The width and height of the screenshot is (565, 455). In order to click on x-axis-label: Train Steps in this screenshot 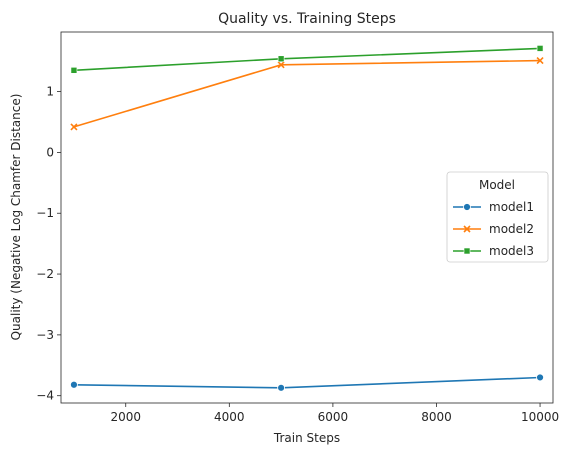, I will do `click(306, 438)`.